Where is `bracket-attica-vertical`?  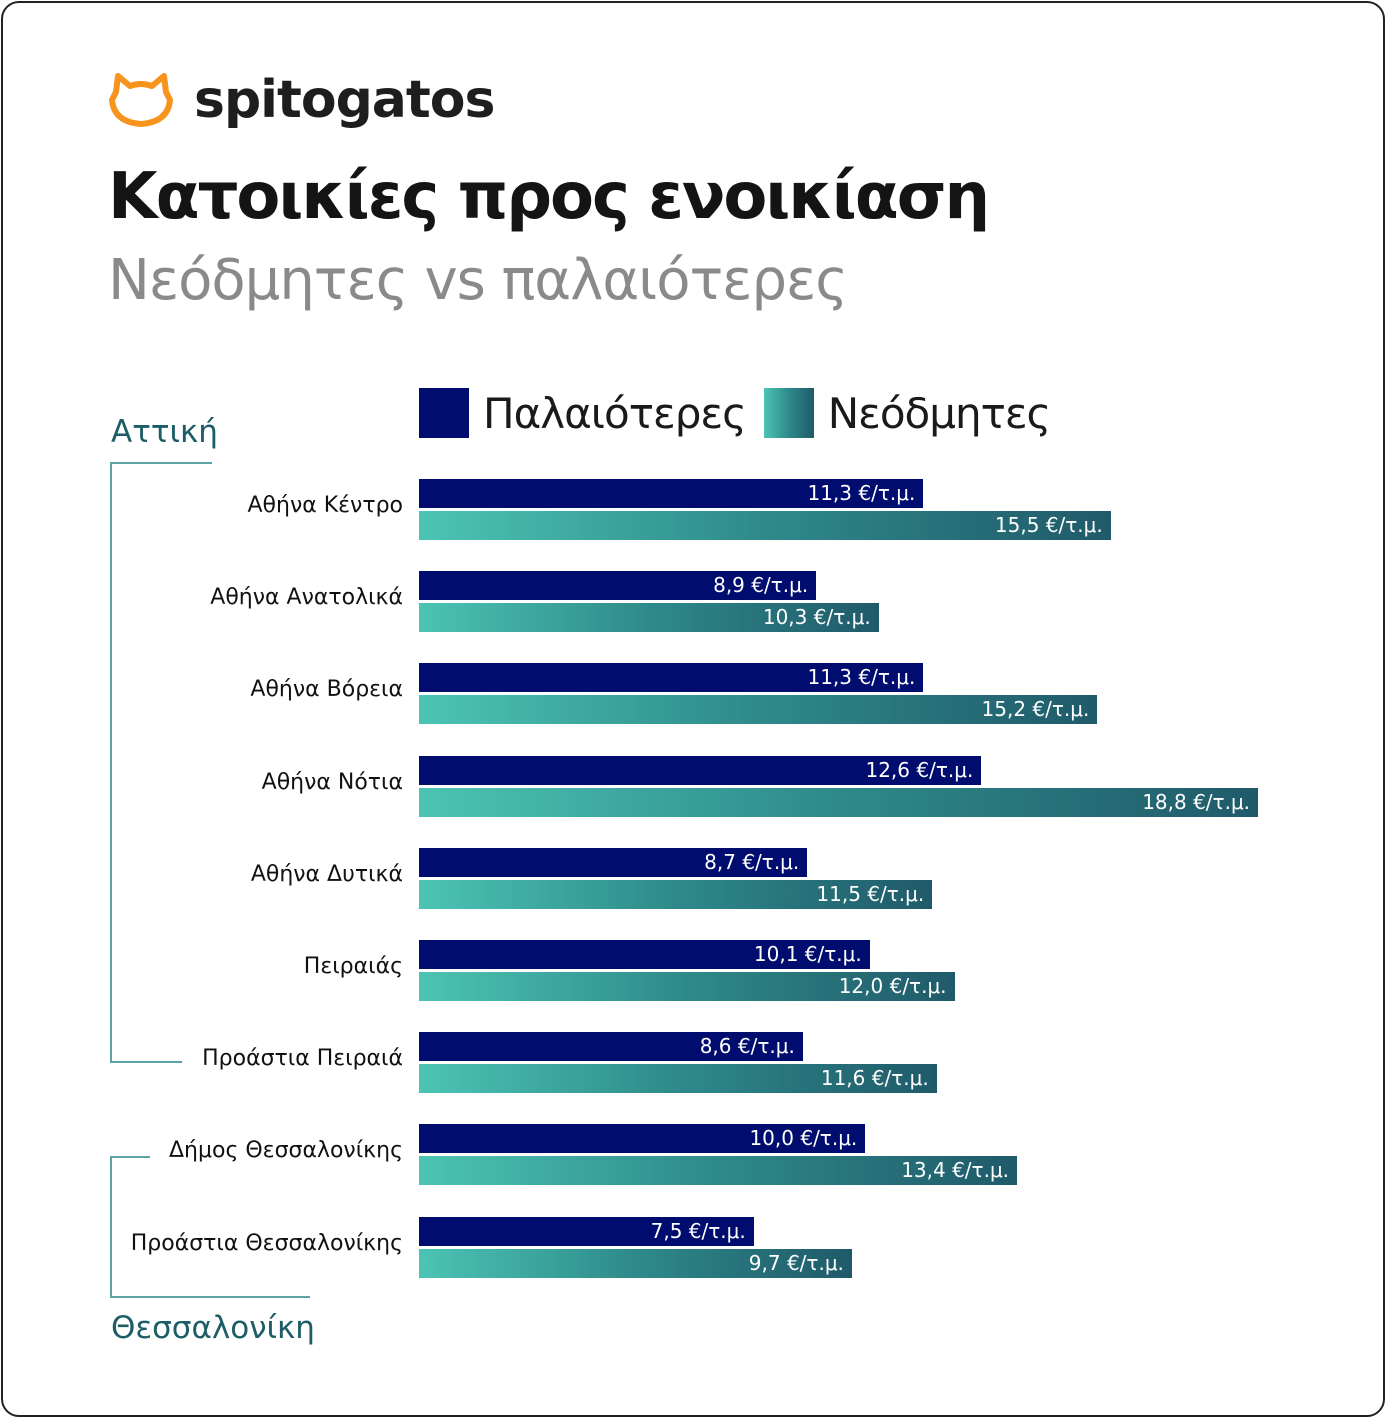 bracket-attica-vertical is located at coordinates (111, 762).